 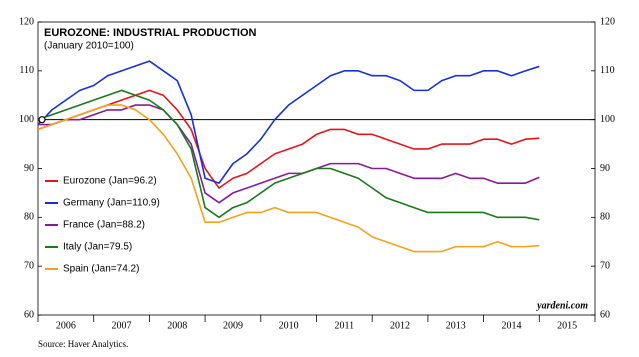 What do you see at coordinates (567, 325) in the screenshot?
I see `x-tick-label: 2015` at bounding box center [567, 325].